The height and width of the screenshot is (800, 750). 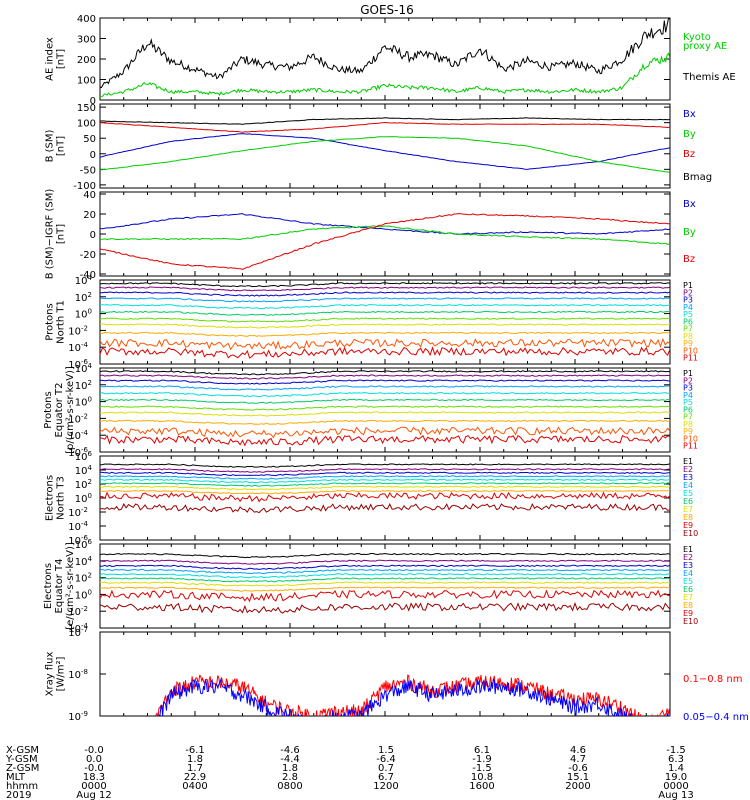 I want to click on footer-cell: 15.1, so click(x=578, y=777).